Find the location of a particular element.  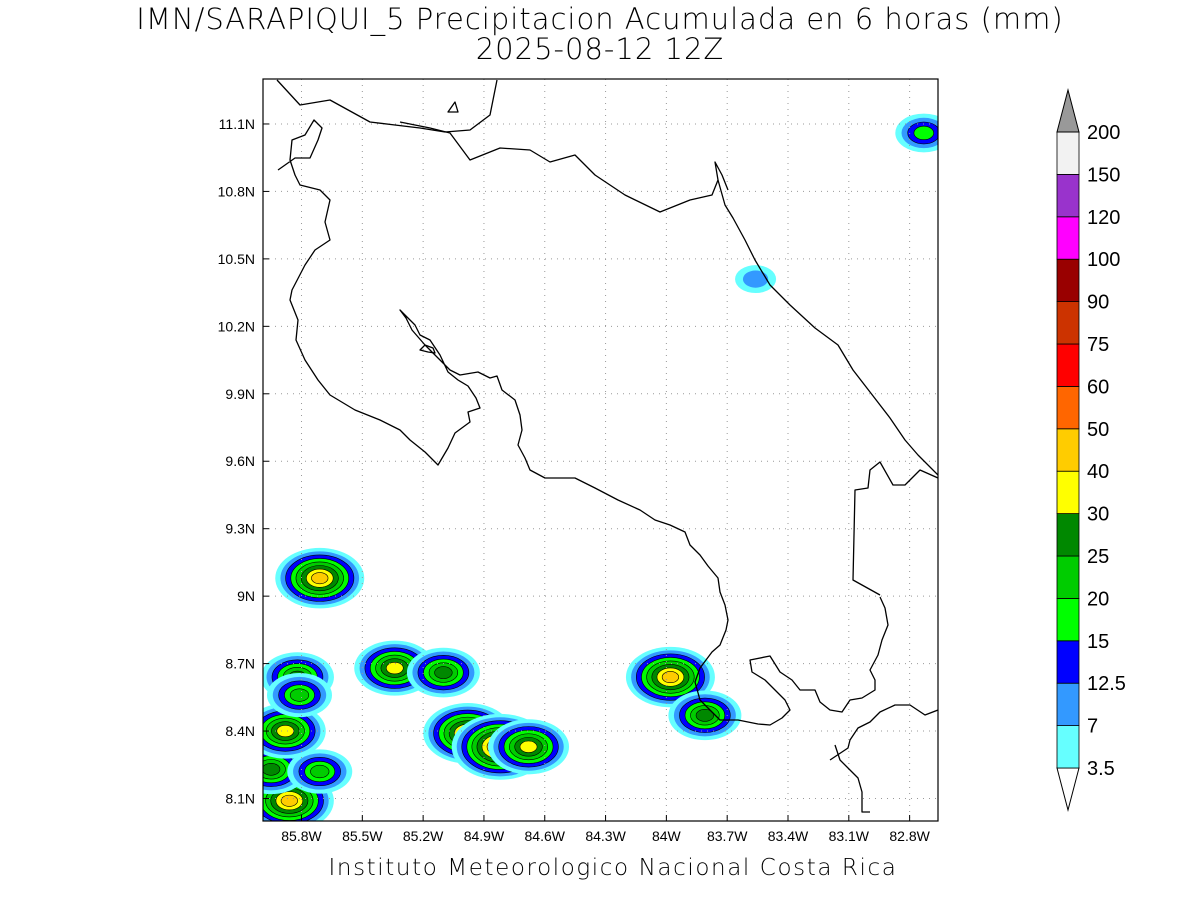

coastline-border-north is located at coordinates (564, 167).